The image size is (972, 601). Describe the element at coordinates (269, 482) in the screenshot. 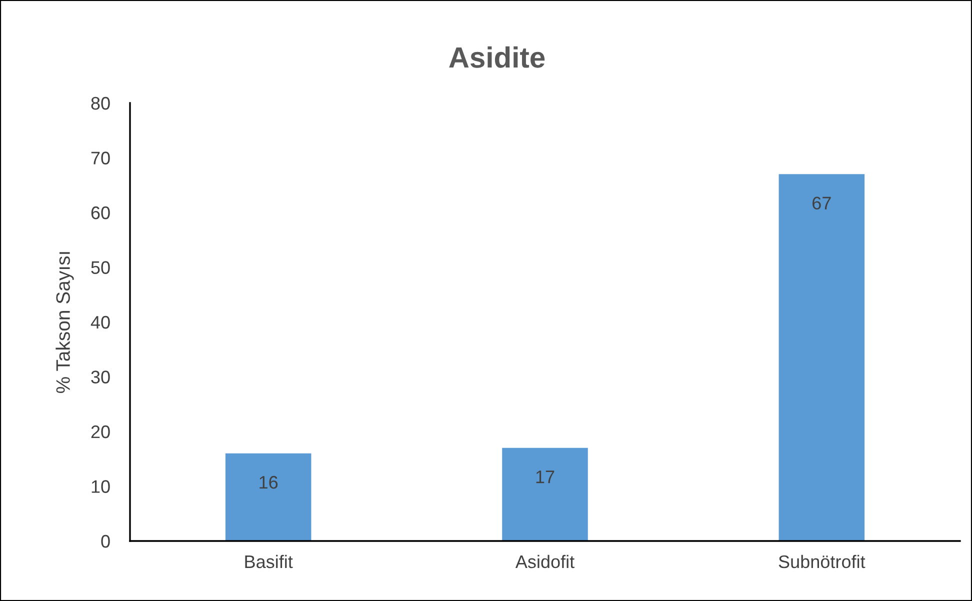

I see `data-label: 16` at that location.